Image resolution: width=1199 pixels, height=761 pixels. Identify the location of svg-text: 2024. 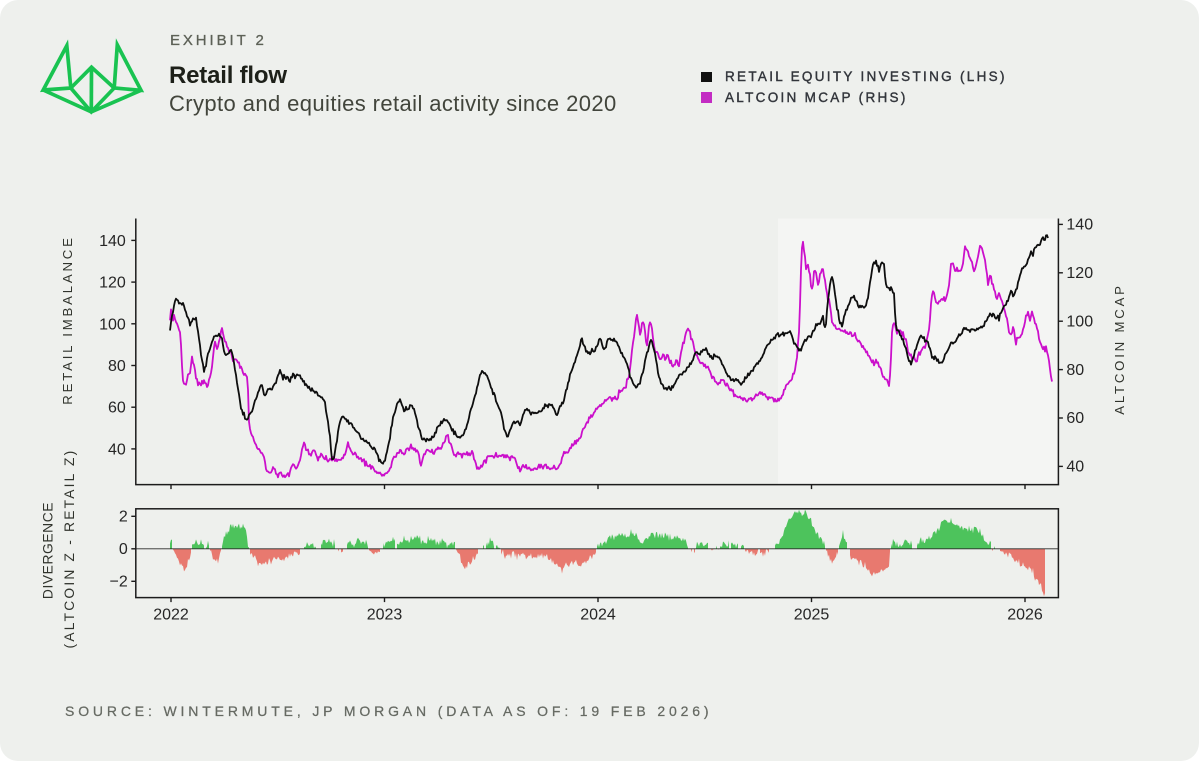
(598, 615).